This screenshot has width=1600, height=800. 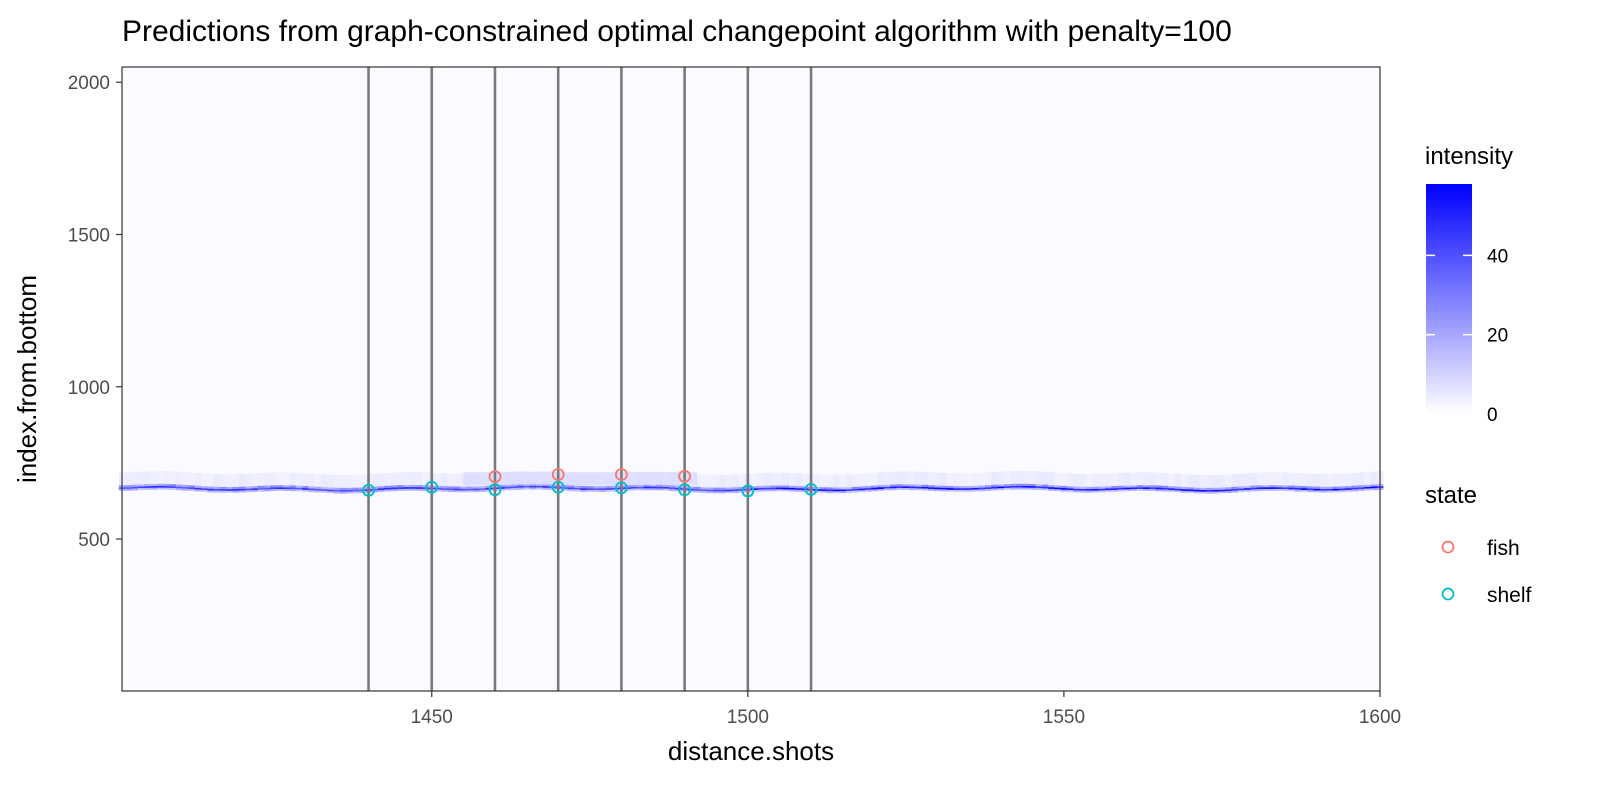 What do you see at coordinates (89, 83) in the screenshot?
I see `y-tick-label: 2000` at bounding box center [89, 83].